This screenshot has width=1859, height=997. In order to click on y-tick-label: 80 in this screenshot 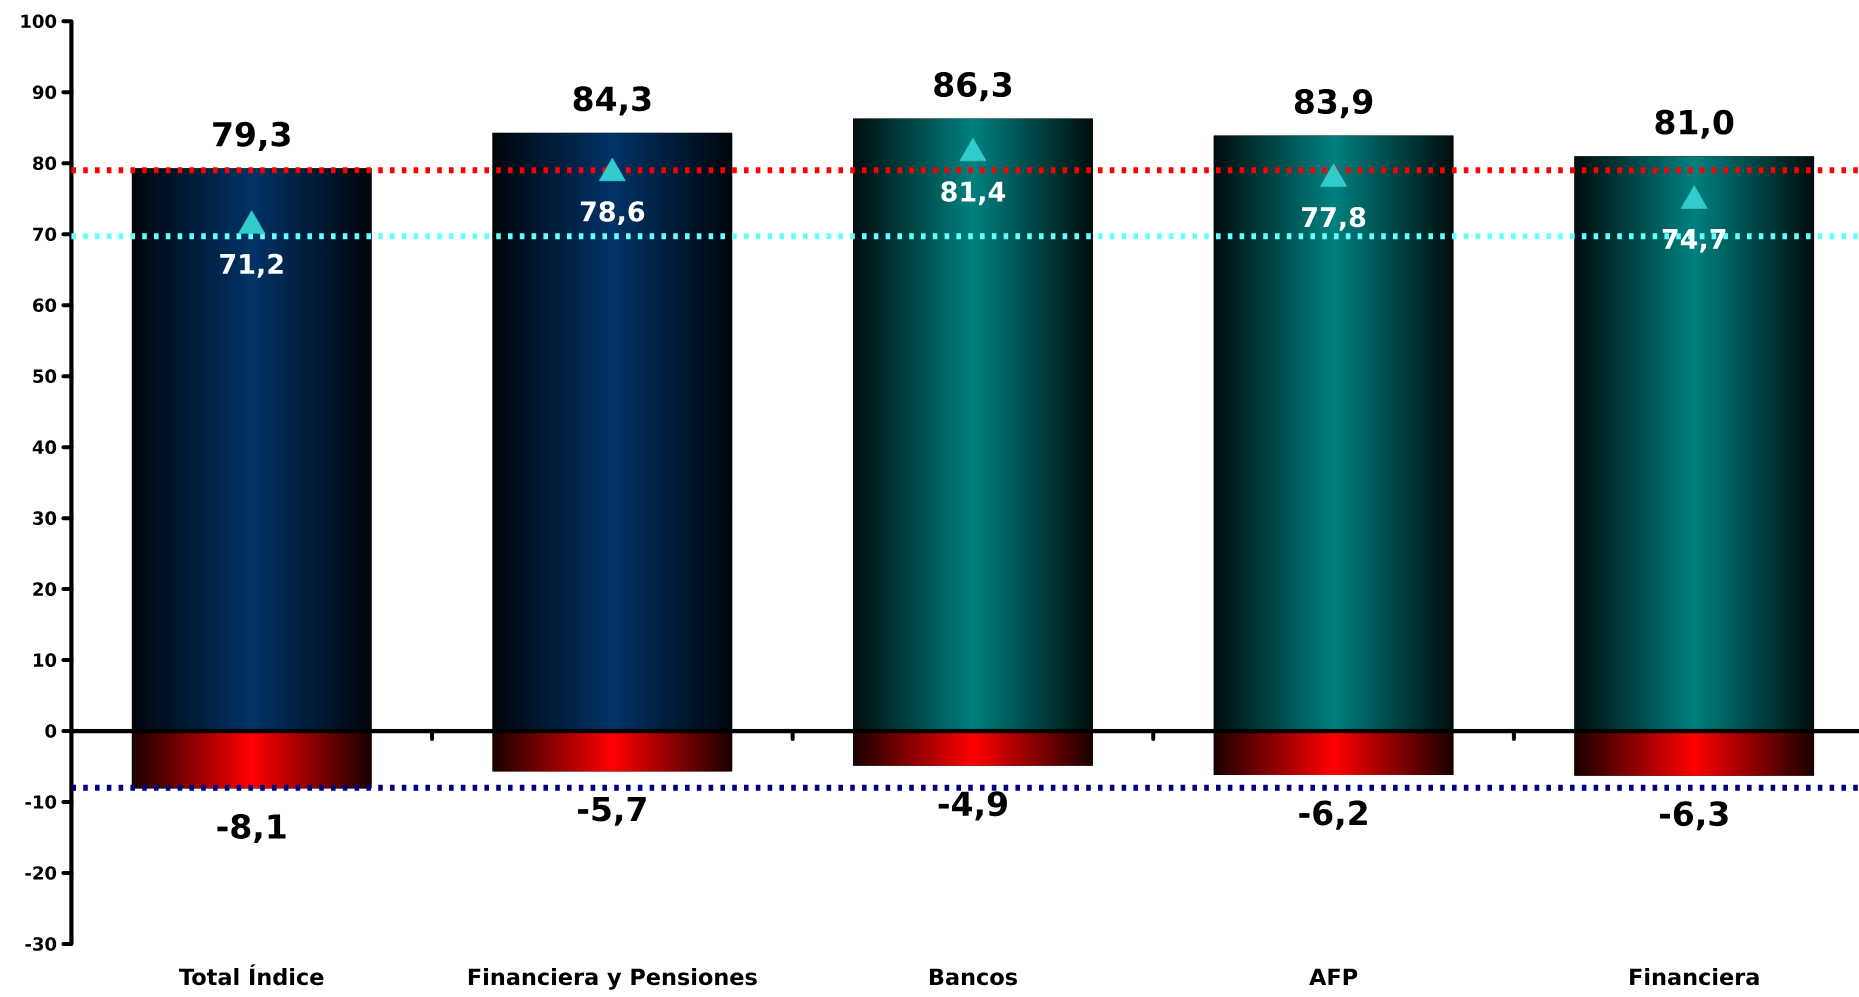, I will do `click(45, 163)`.